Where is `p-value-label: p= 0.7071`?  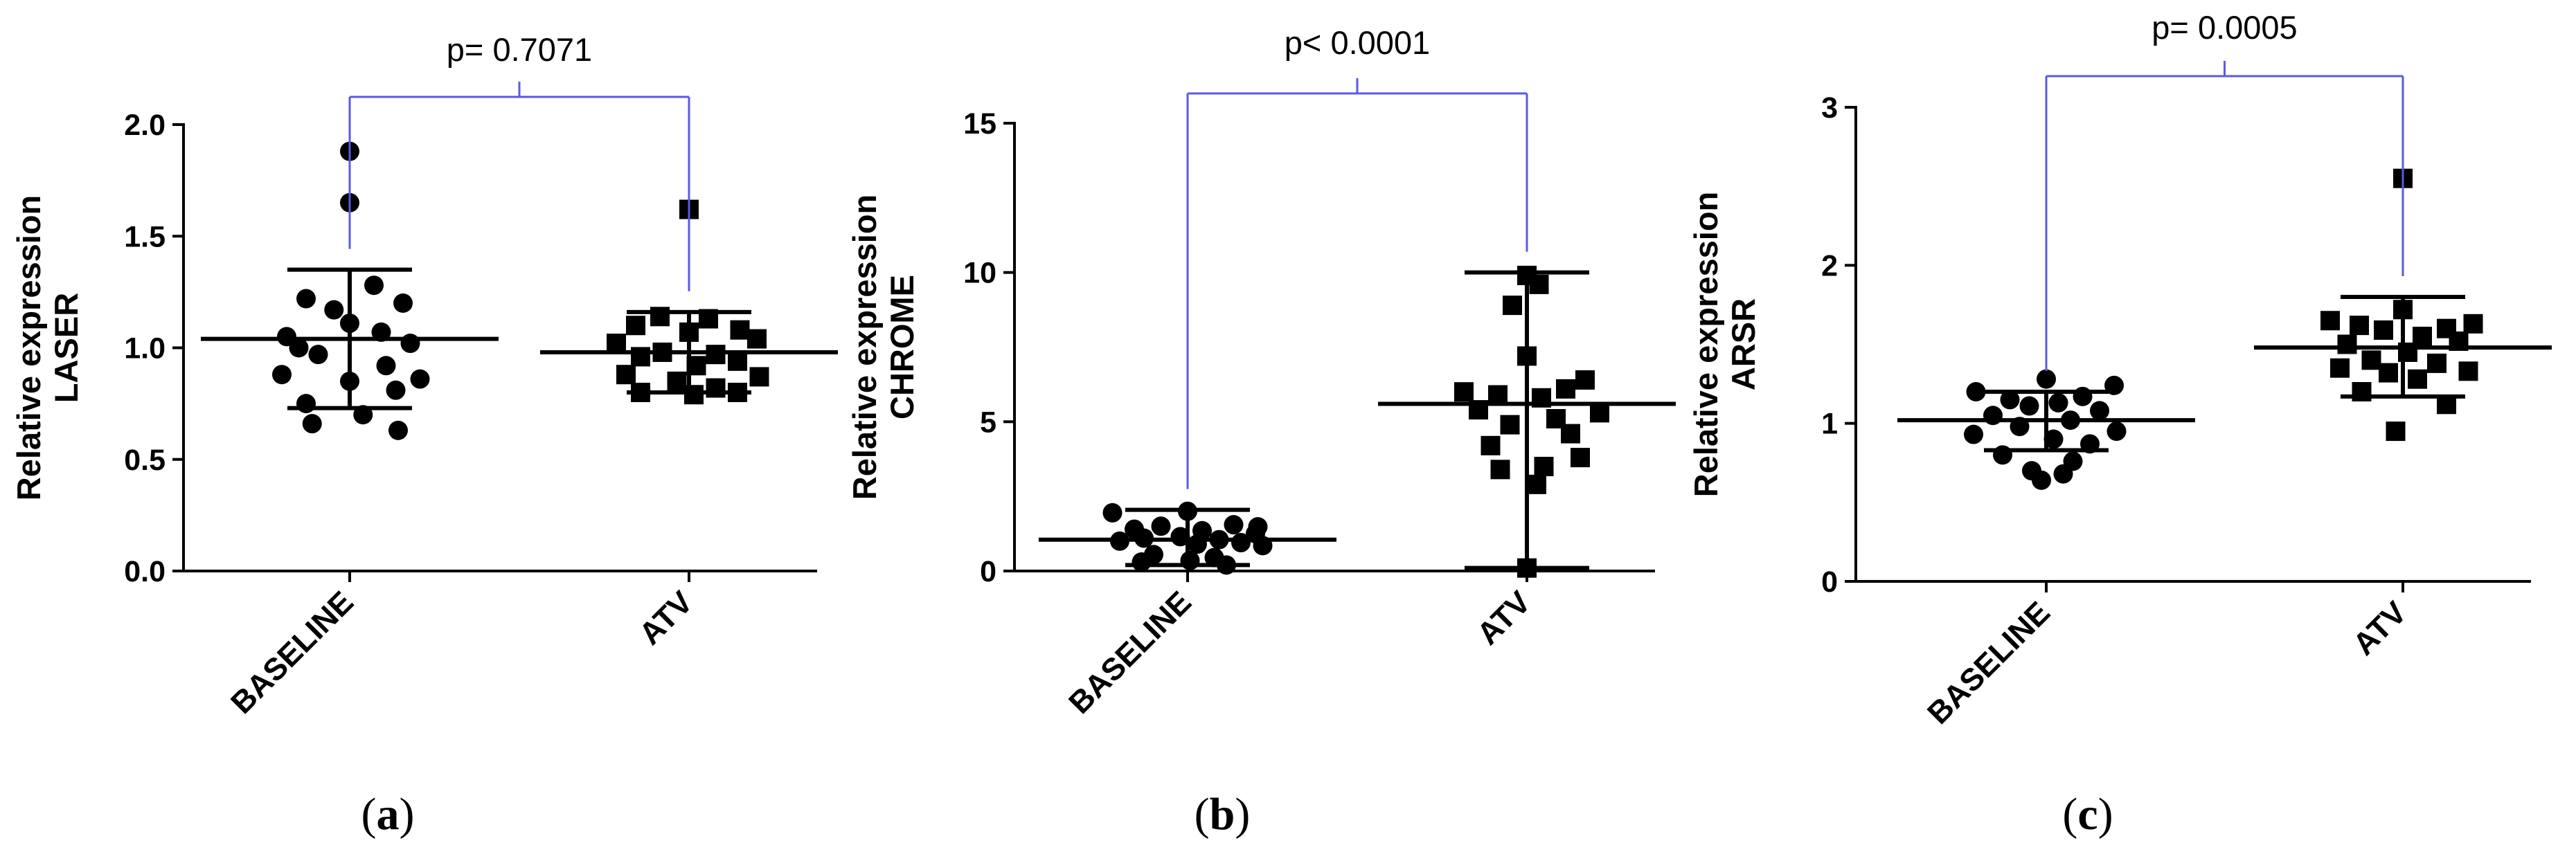
p-value-label: p= 0.7071 is located at coordinates (519, 49).